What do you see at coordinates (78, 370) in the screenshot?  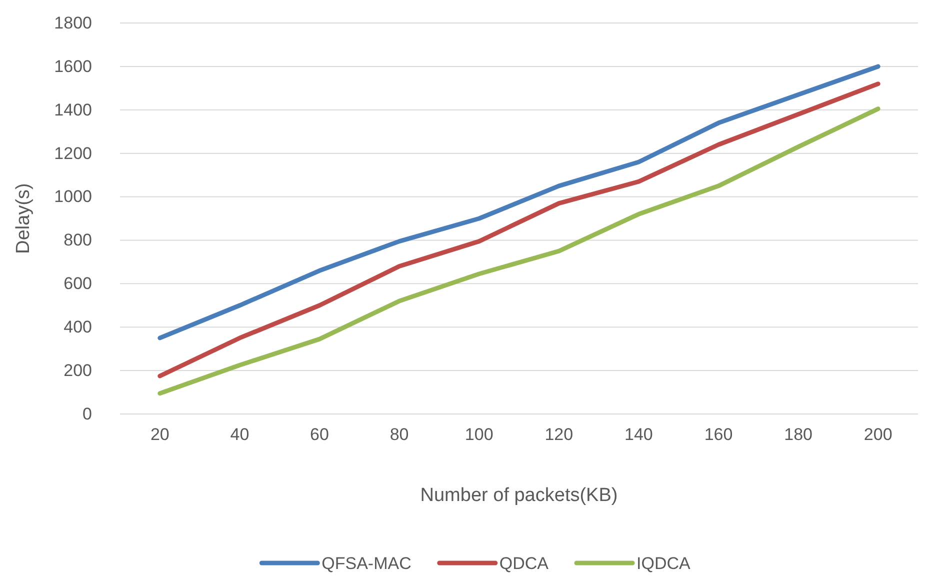 I see `y-tick-label: 200` at bounding box center [78, 370].